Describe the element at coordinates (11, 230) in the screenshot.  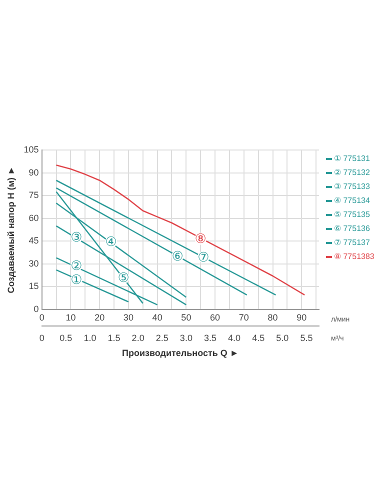
I see `y-axis-title: Создаваемый напор H (м) ►` at that location.